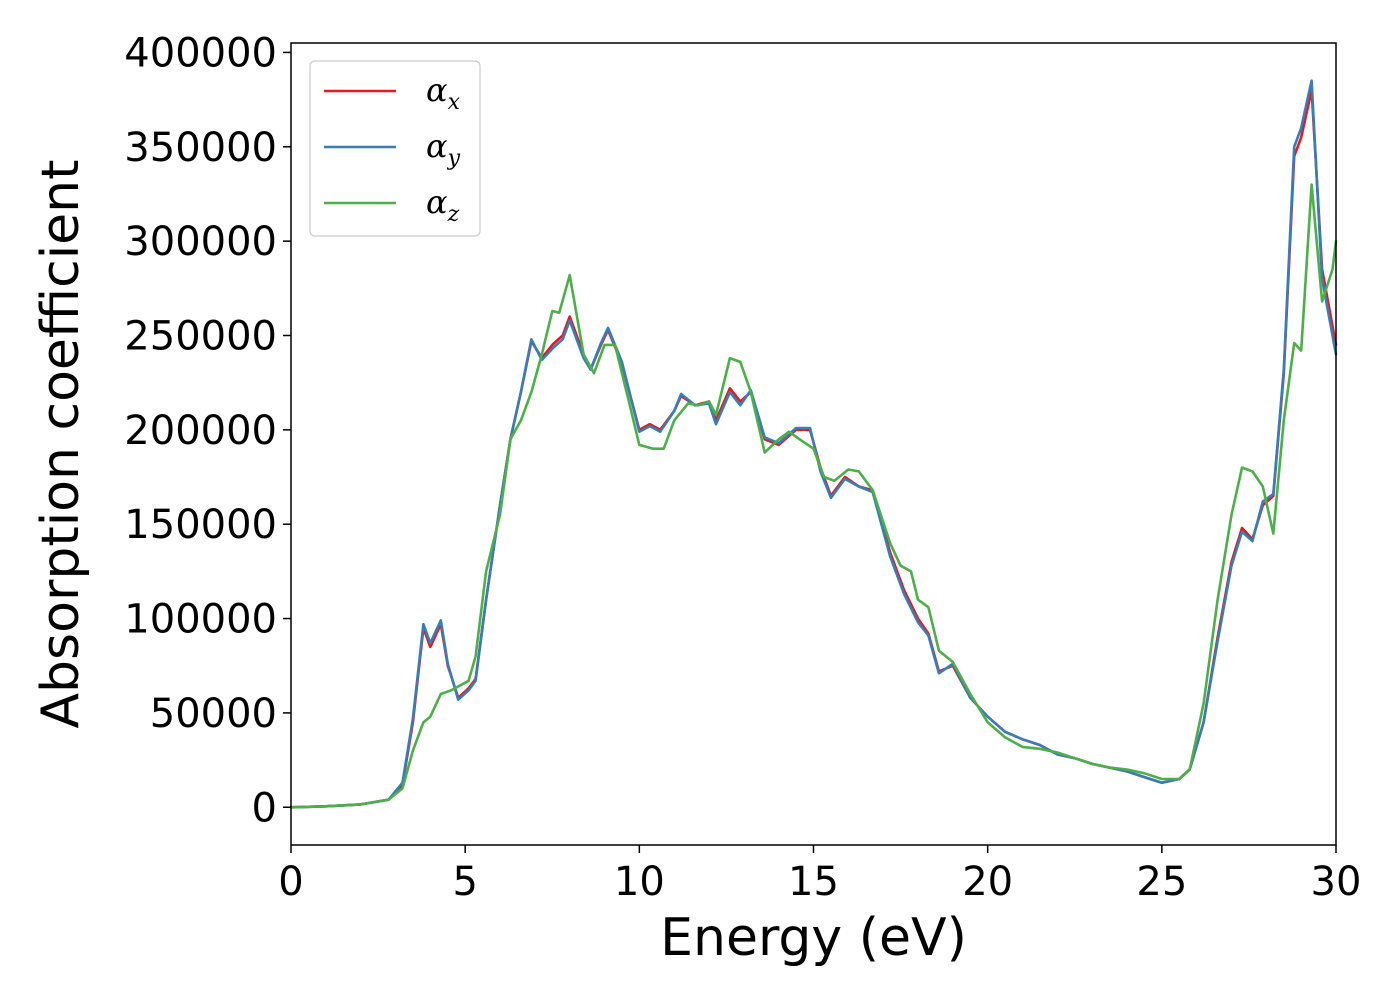 Image resolution: width=1400 pixels, height=1000 pixels. What do you see at coordinates (264, 808) in the screenshot?
I see `y-tick-label: 0` at bounding box center [264, 808].